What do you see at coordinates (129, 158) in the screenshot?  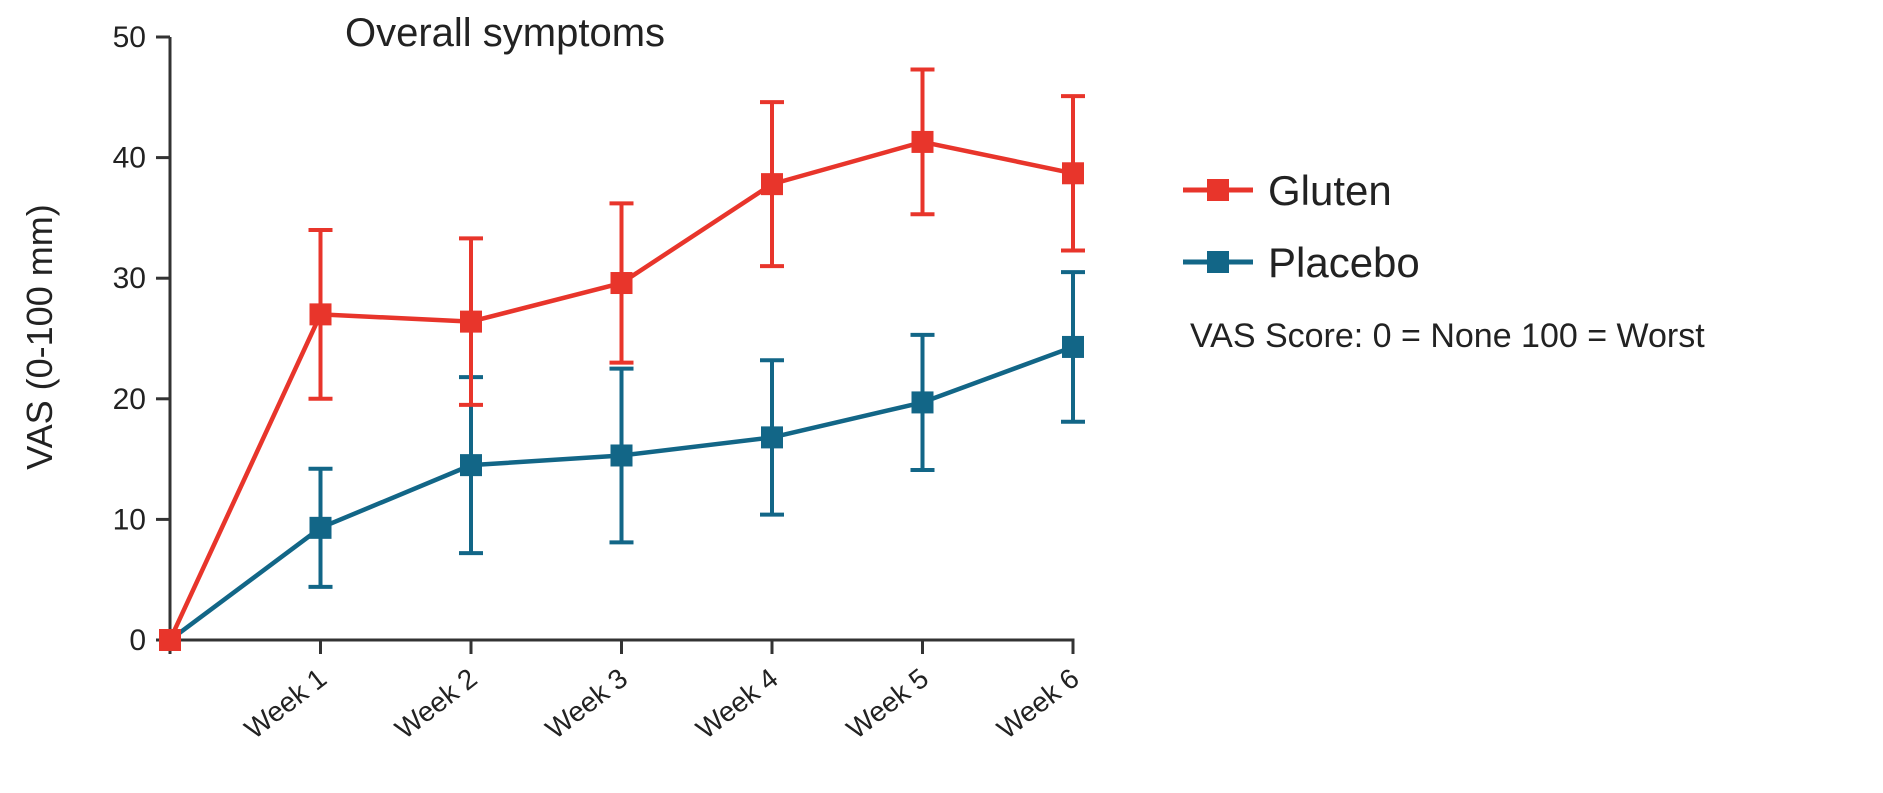 I see `y-tick-label: 40` at bounding box center [129, 158].